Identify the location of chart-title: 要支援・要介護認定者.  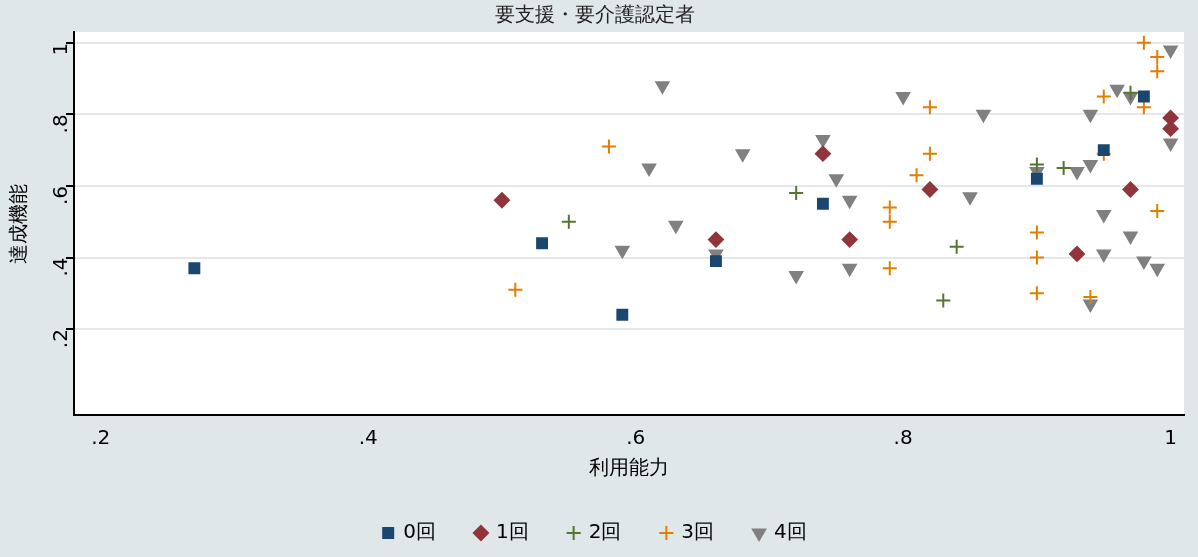
(595, 14).